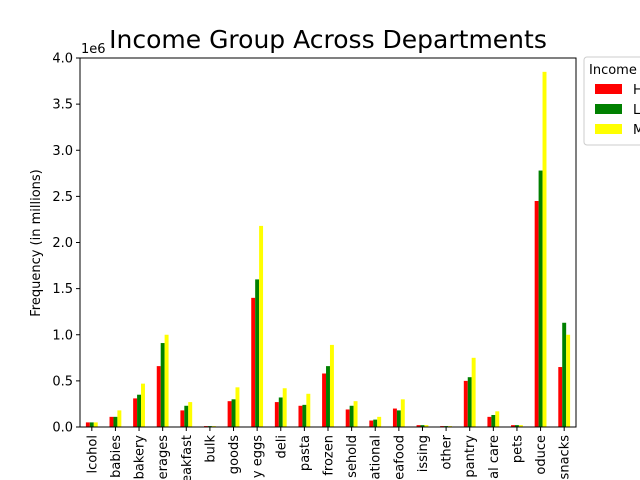 The image size is (640, 480). Describe the element at coordinates (62, 197) in the screenshot. I see `y-tick-label: 2.5` at that location.